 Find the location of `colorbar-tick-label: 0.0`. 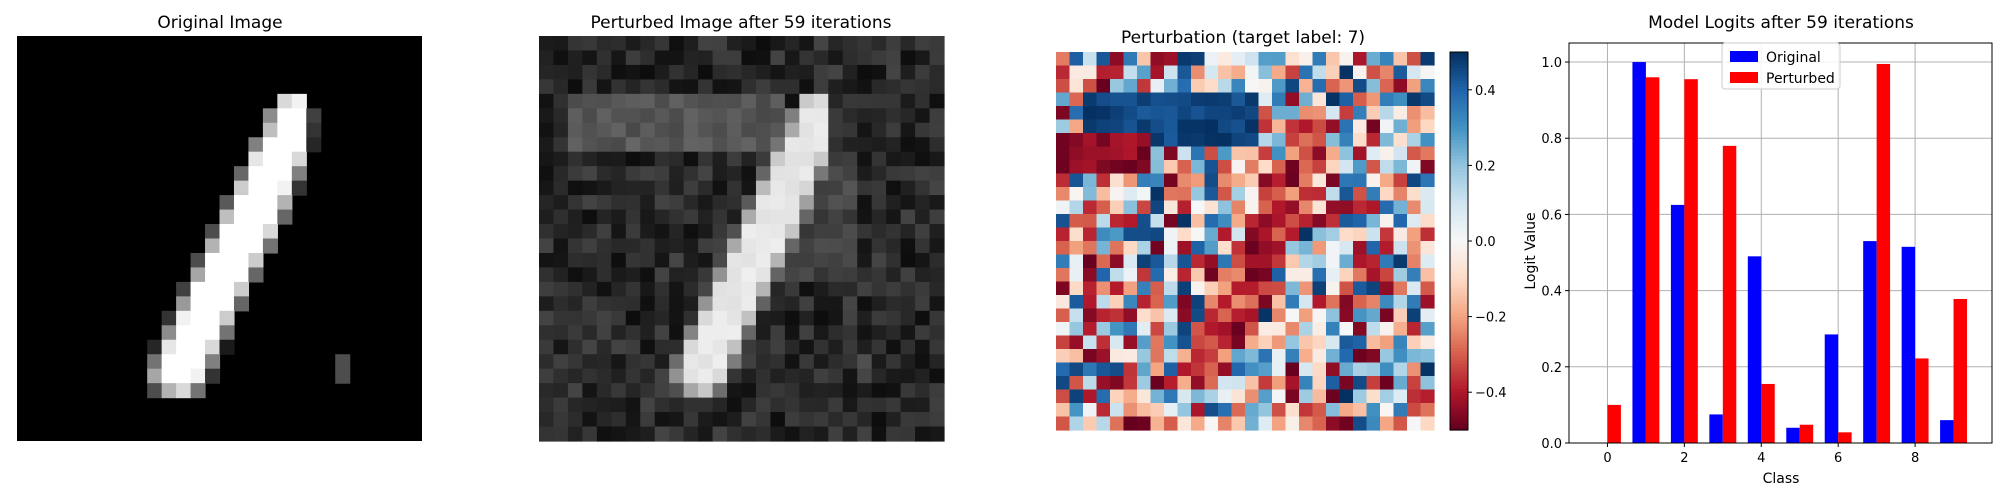

colorbar-tick-label: 0.0 is located at coordinates (1485, 242).